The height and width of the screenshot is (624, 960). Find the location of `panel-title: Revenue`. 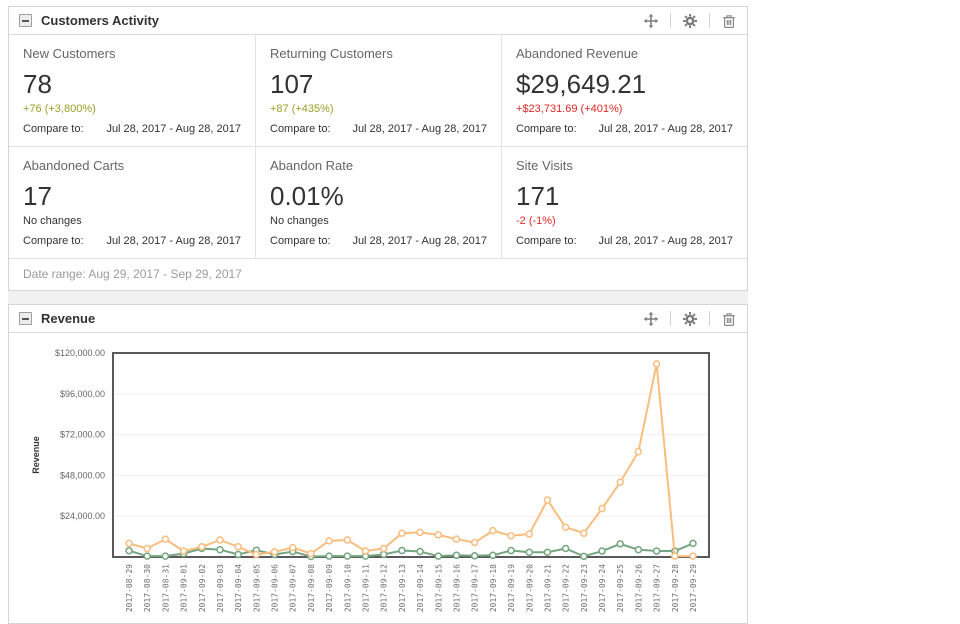

panel-title: Revenue is located at coordinates (68, 318).